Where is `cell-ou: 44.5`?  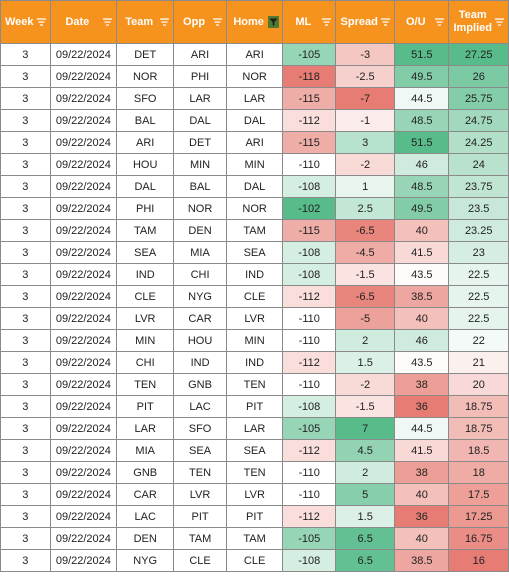 cell-ou: 44.5 is located at coordinates (422, 428).